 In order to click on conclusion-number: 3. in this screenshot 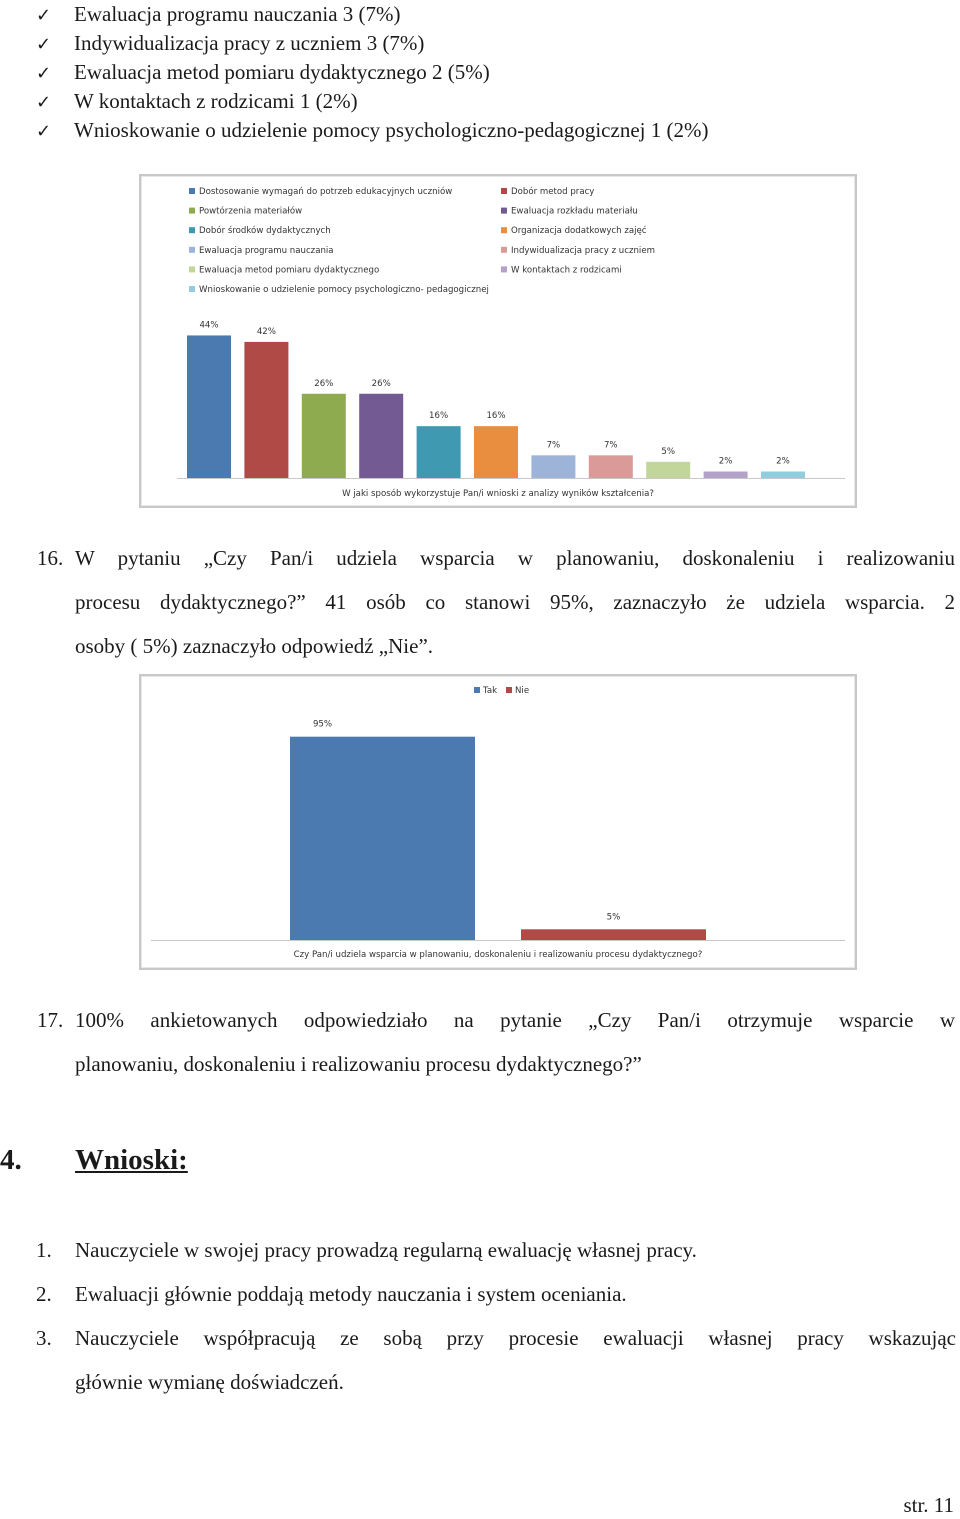, I will do `click(44, 1338)`.